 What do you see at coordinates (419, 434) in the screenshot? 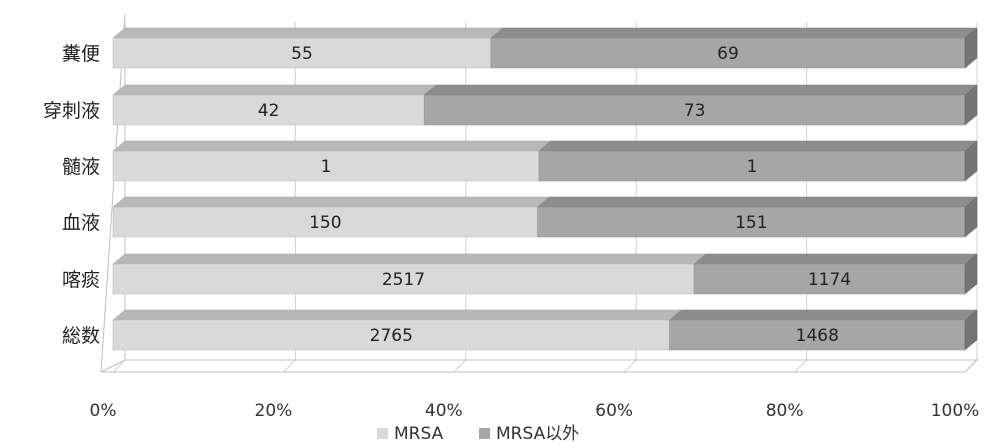
I see `legend-label: MRSA` at bounding box center [419, 434].